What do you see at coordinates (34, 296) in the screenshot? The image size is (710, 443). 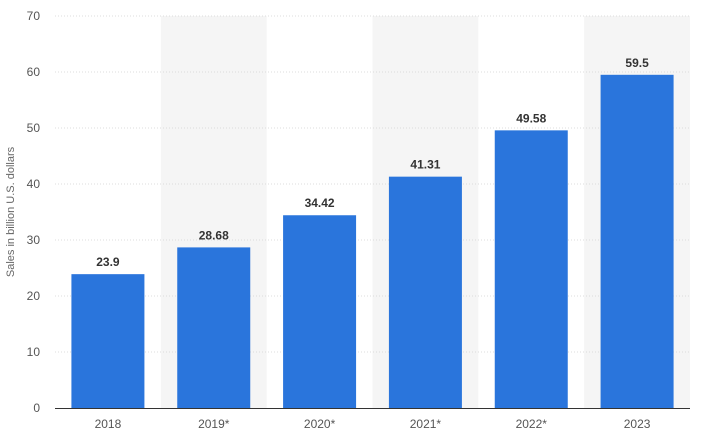 I see `y-tick-label: 20` at bounding box center [34, 296].